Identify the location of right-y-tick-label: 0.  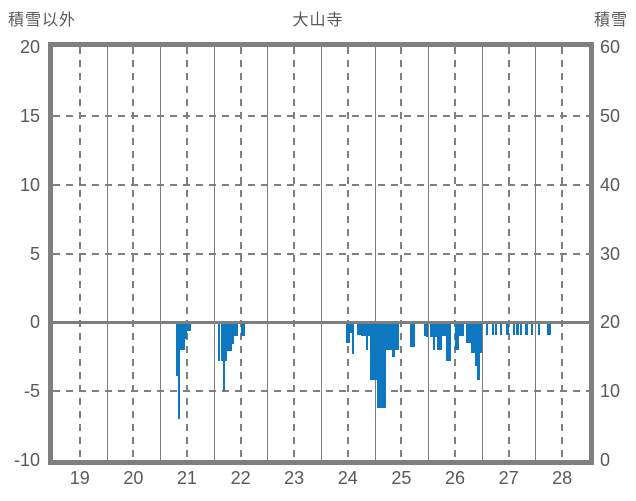
(605, 460).